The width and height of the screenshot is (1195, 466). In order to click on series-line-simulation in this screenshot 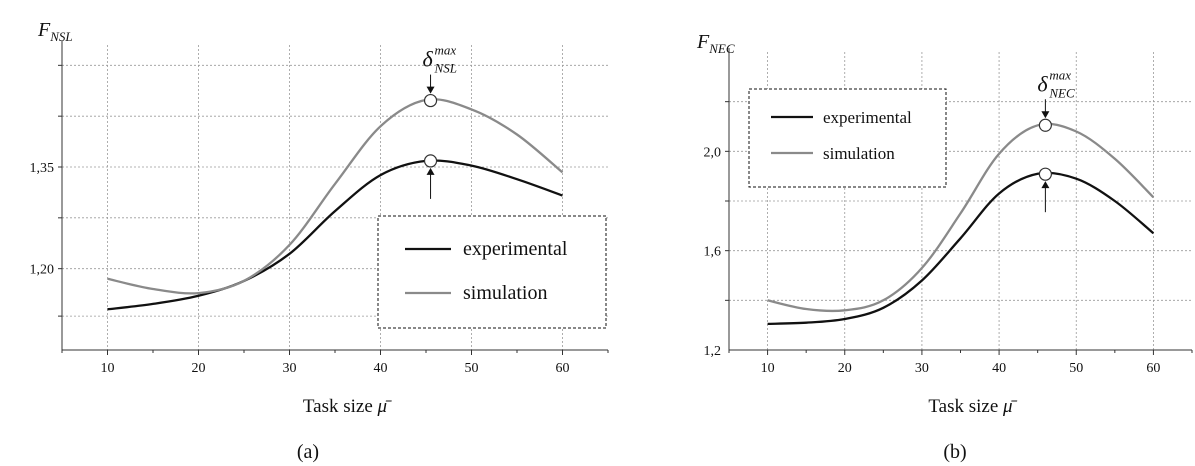, I will do `click(961, 217)`.